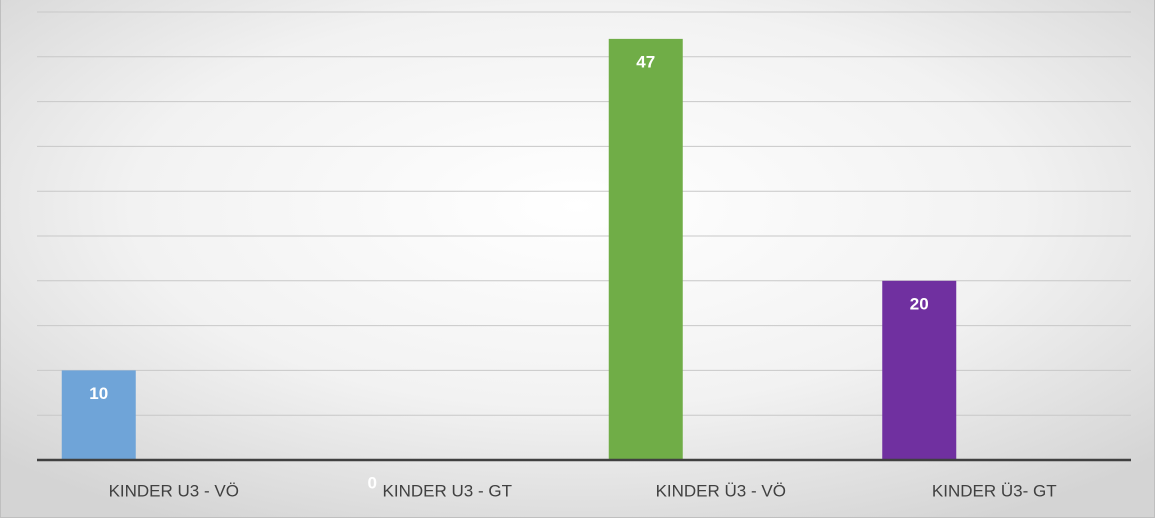 The image size is (1155, 518). Describe the element at coordinates (447, 490) in the screenshot. I see `x-tick-label: KINDER U3 - GT` at that location.